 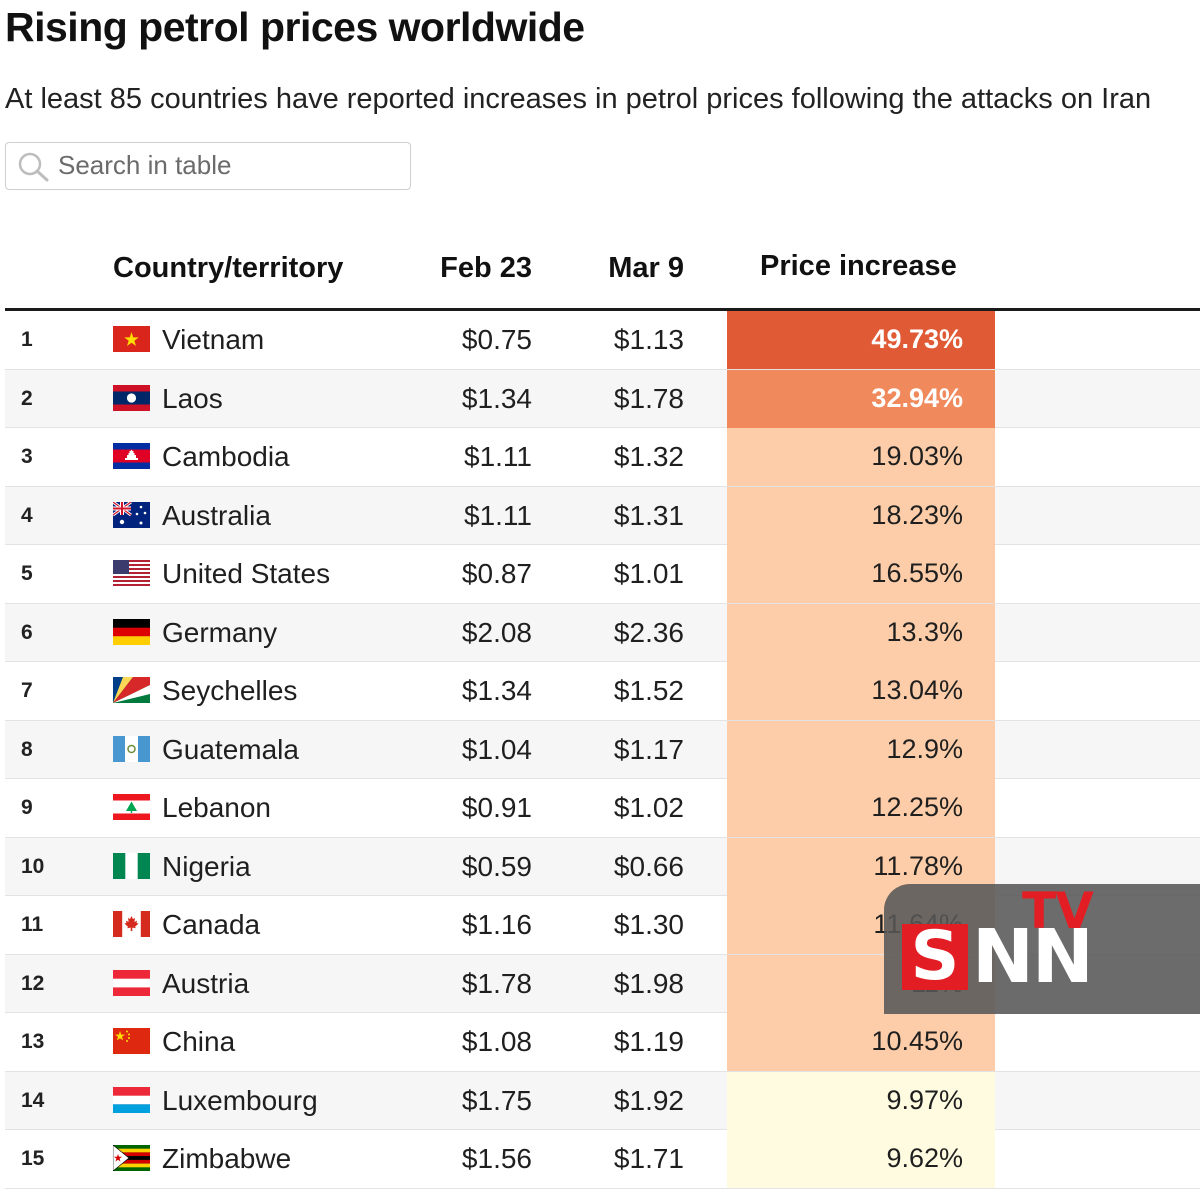 I want to click on canada-flag, so click(x=131, y=924).